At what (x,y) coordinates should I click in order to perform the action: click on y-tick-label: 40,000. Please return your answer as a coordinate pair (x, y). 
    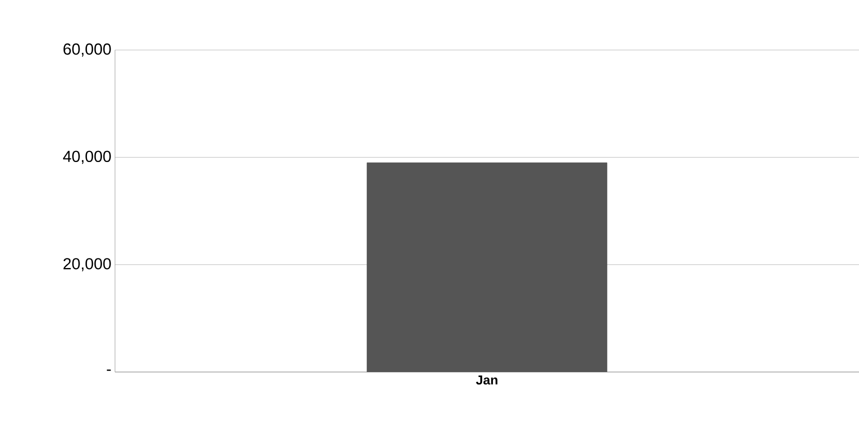
    Looking at the image, I should click on (87, 157).